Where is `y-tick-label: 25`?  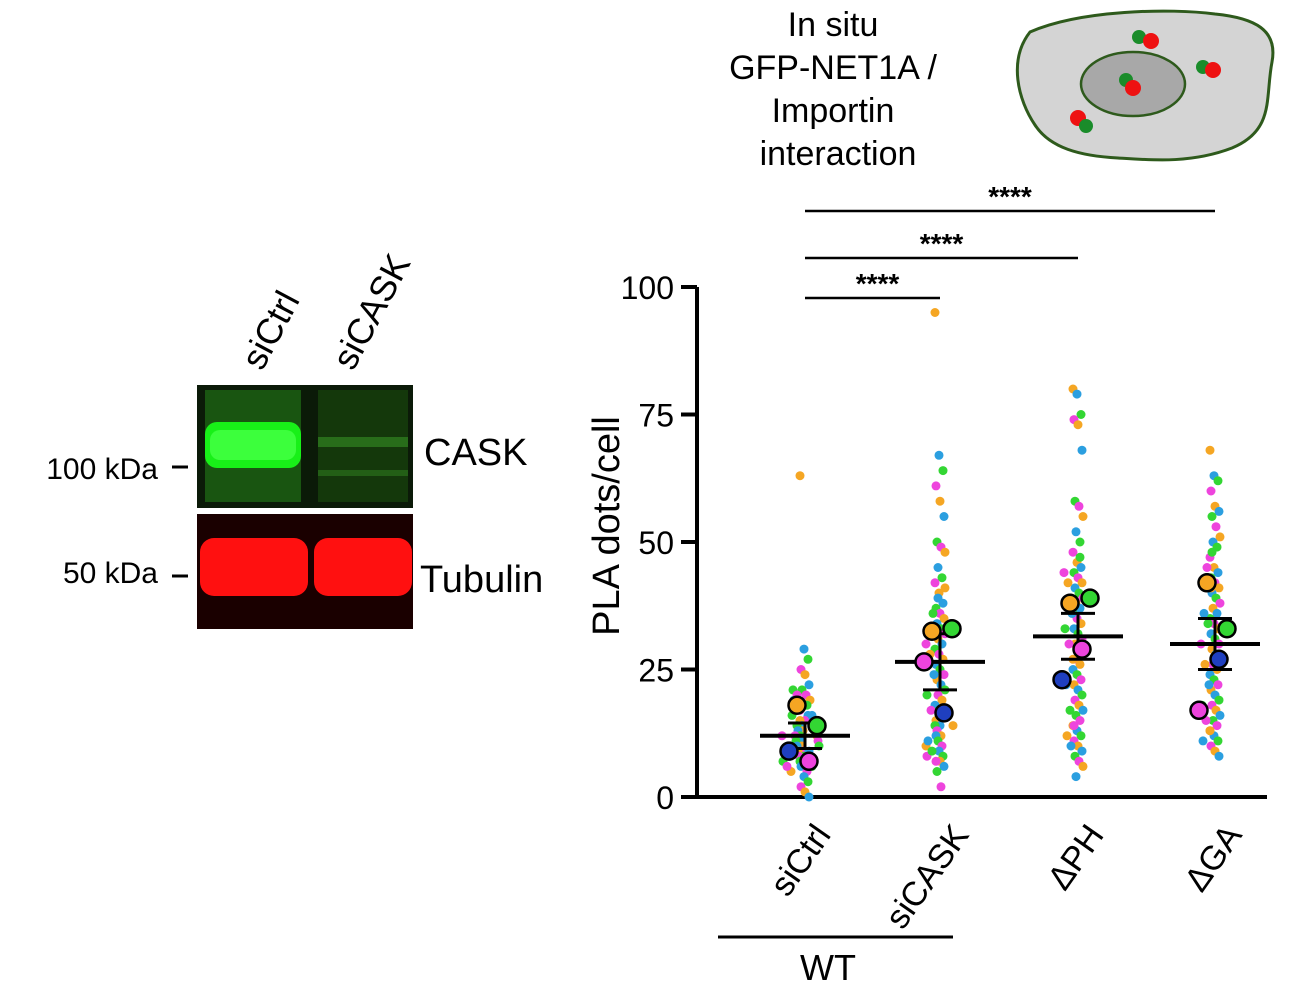
y-tick-label: 25 is located at coordinates (656, 671).